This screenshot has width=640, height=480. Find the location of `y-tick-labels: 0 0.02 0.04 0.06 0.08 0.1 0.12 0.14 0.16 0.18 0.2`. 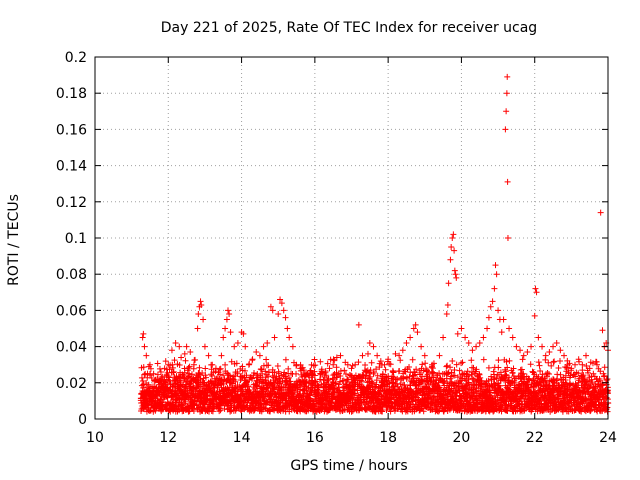

y-tick-labels: 0 0.02 0.04 0.06 0.08 0.1 0.12 0.14 0.16 0.18 0.2 is located at coordinates (71, 239).